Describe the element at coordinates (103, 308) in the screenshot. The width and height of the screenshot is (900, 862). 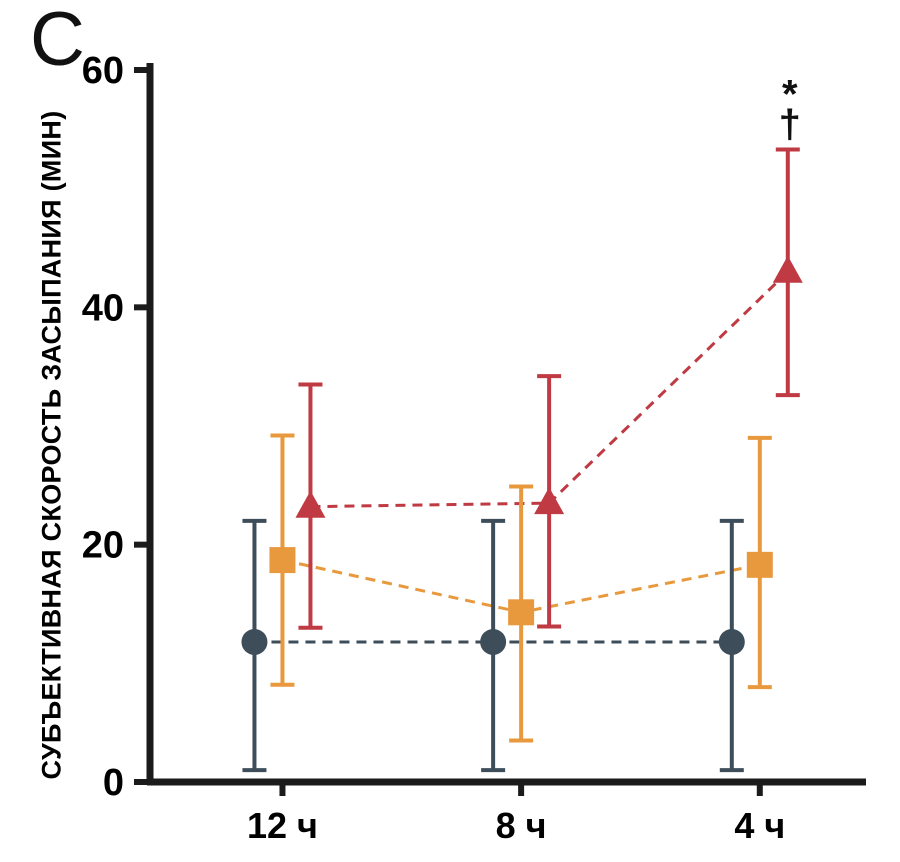
I see `y-tick-label: 40` at that location.